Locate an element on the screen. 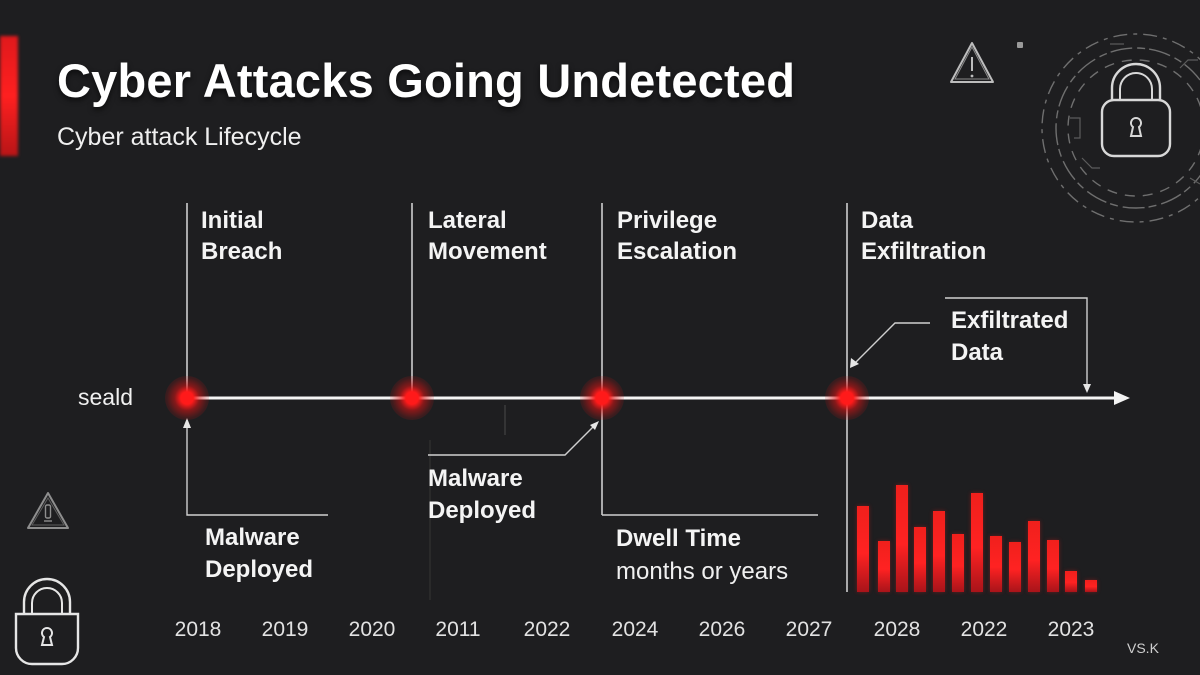 Image resolution: width=1200 pixels, height=675 pixels. accent-bar is located at coordinates (9, 96).